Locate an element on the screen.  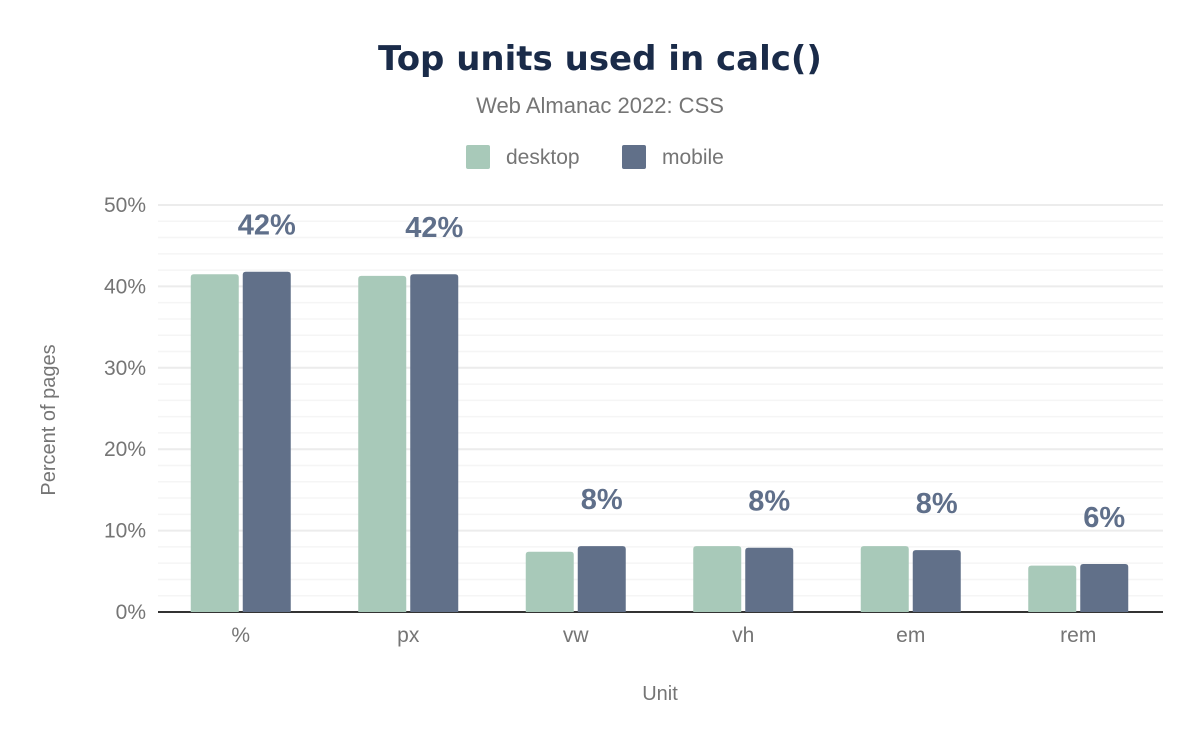
bar-mobile-em is located at coordinates (936, 581).